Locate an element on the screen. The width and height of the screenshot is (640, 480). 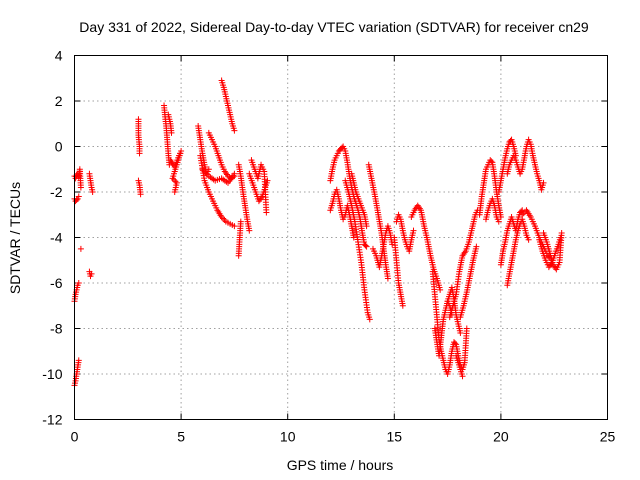
x-axis-label: GPS time / hours is located at coordinates (340, 465).